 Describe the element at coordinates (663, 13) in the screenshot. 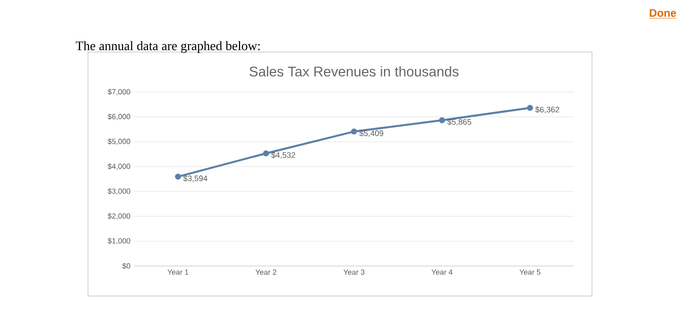

I see `text: Done` at that location.